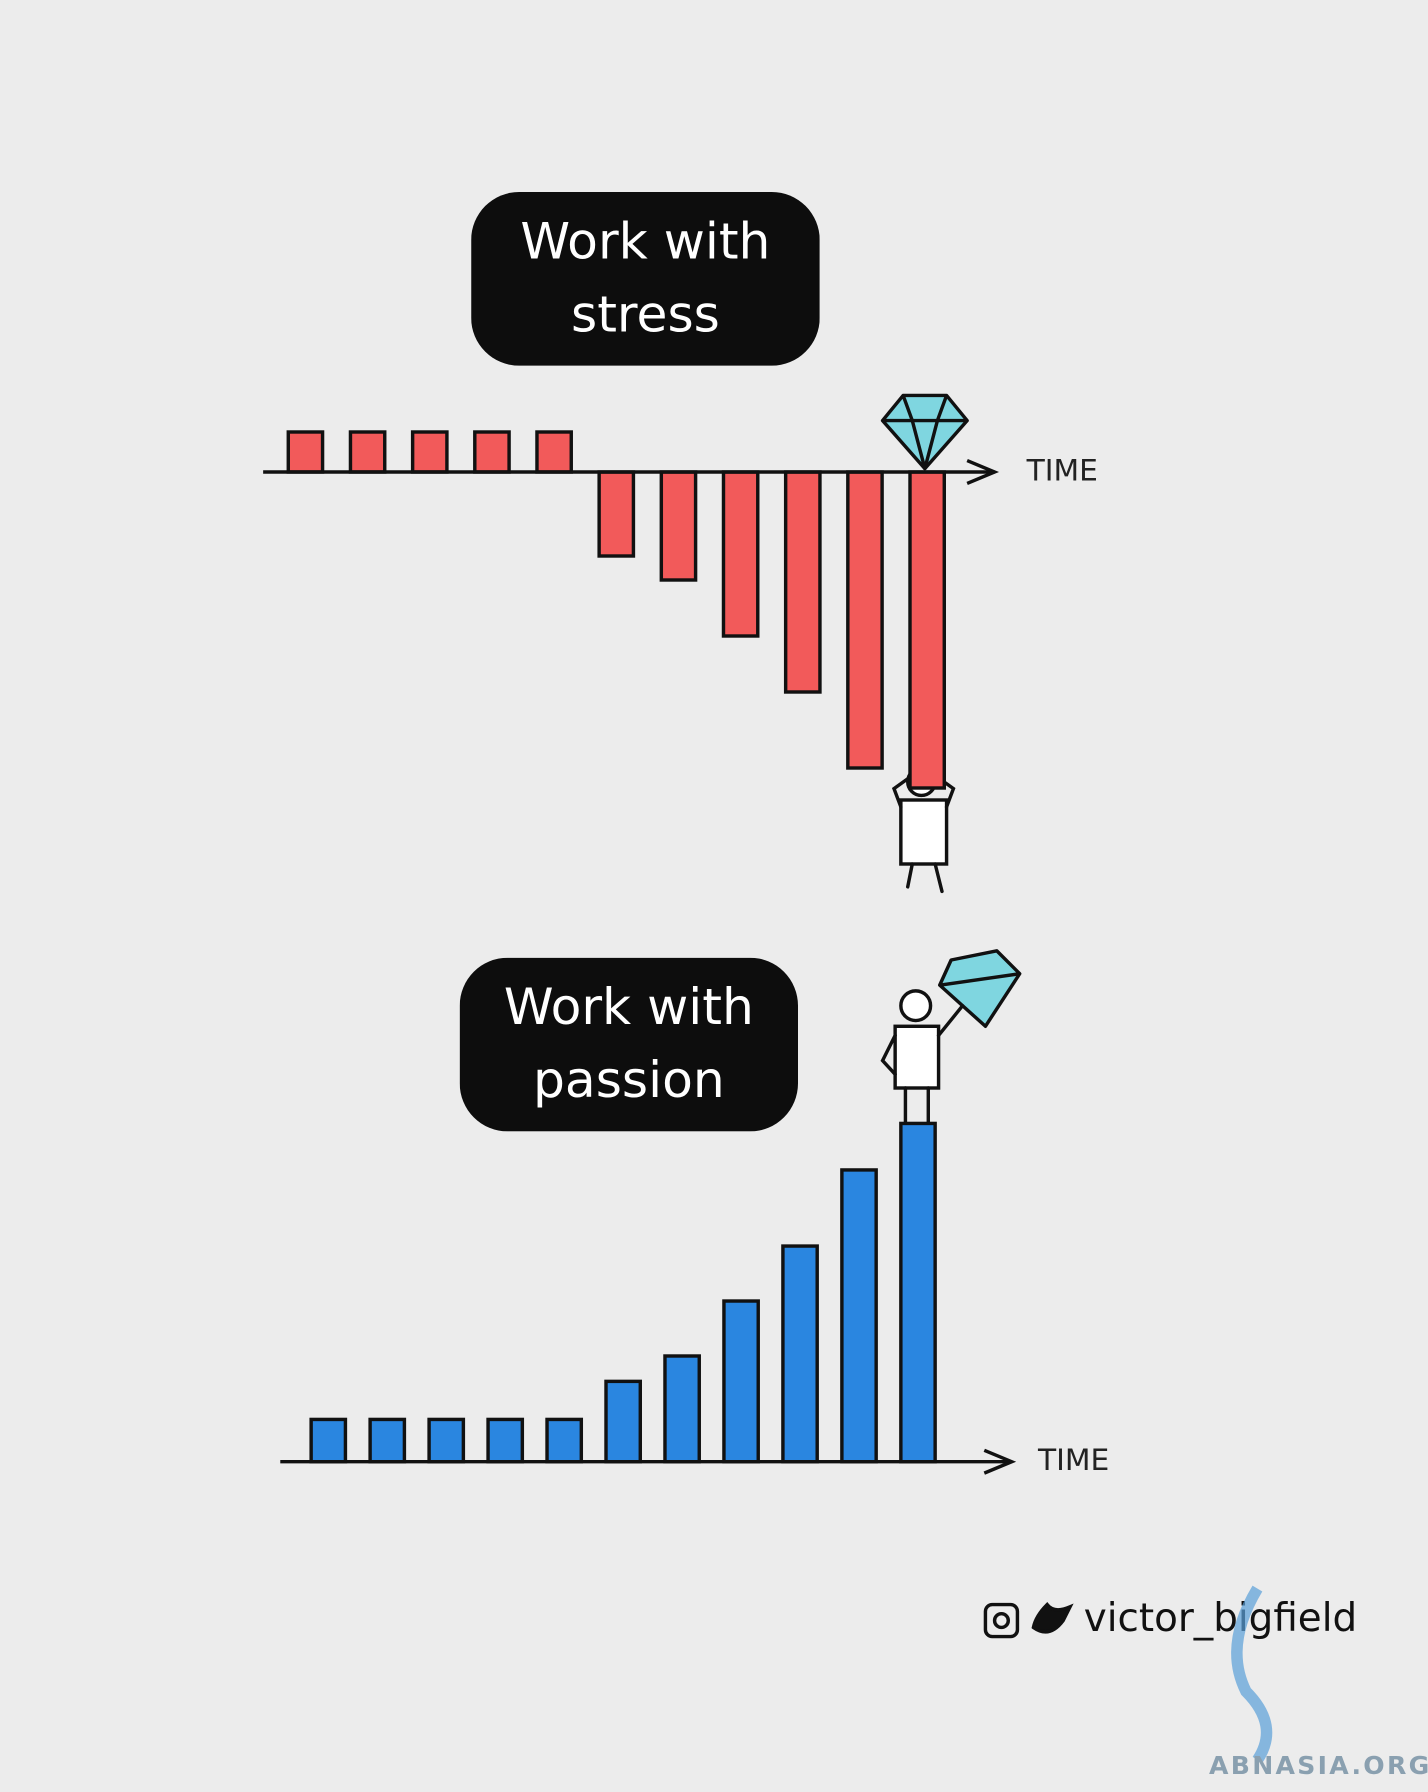 The height and width of the screenshot is (1792, 1428). What do you see at coordinates (1220, 1618) in the screenshot?
I see `credit: victor_bigfield` at bounding box center [1220, 1618].